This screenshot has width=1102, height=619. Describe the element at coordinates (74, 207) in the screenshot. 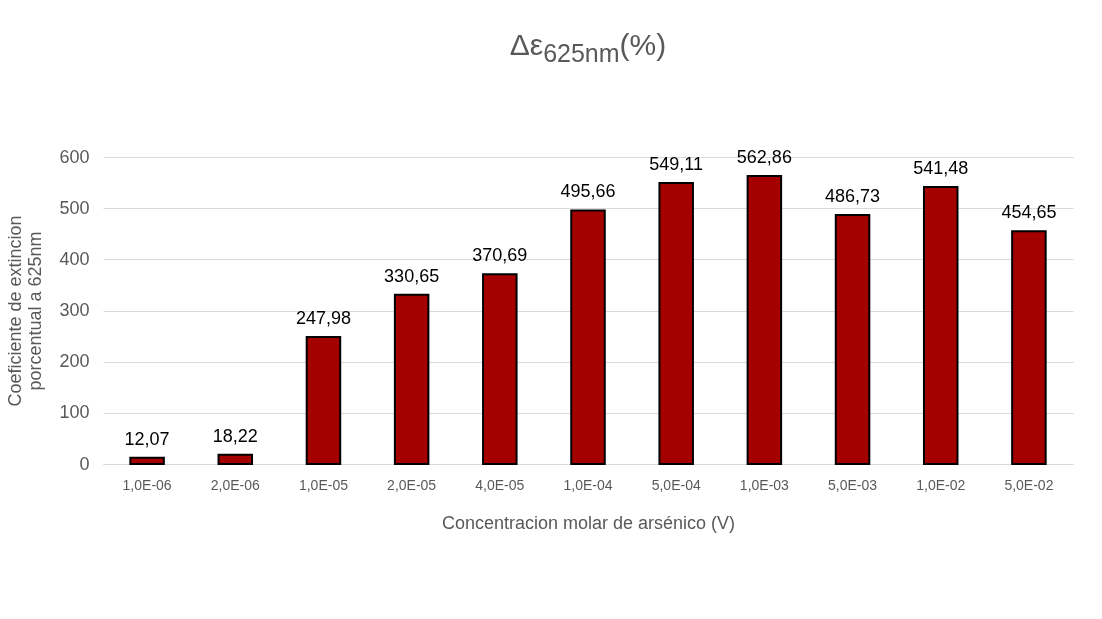

I see `y-tick-label: 500` at that location.